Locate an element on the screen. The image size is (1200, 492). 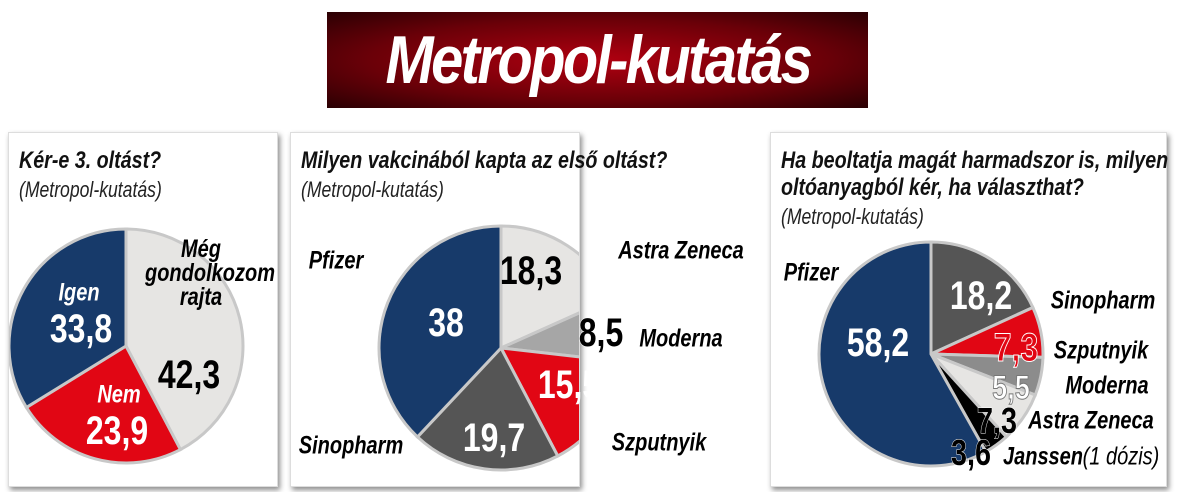
slice-label-janssen: Janssen is located at coordinates (1043, 456).